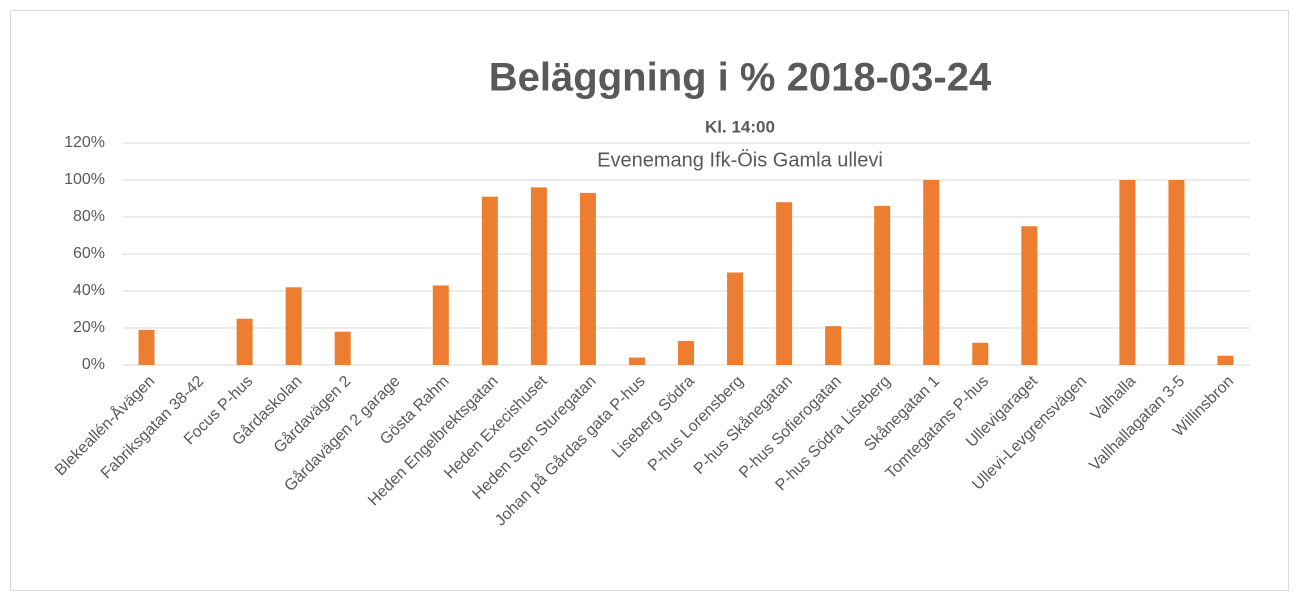  What do you see at coordinates (740, 78) in the screenshot?
I see `chart-title: Beläggning i % 2018-03-24` at bounding box center [740, 78].